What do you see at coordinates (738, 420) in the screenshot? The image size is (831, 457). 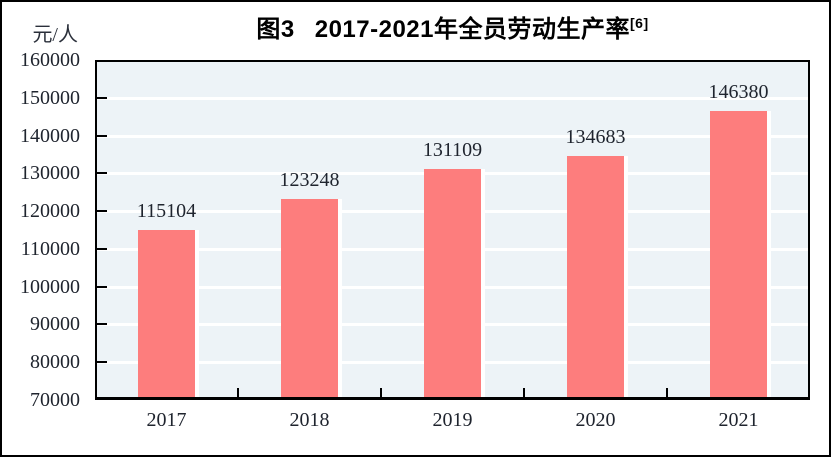 I see `x-tick-label-2021: 2021` at bounding box center [738, 420].